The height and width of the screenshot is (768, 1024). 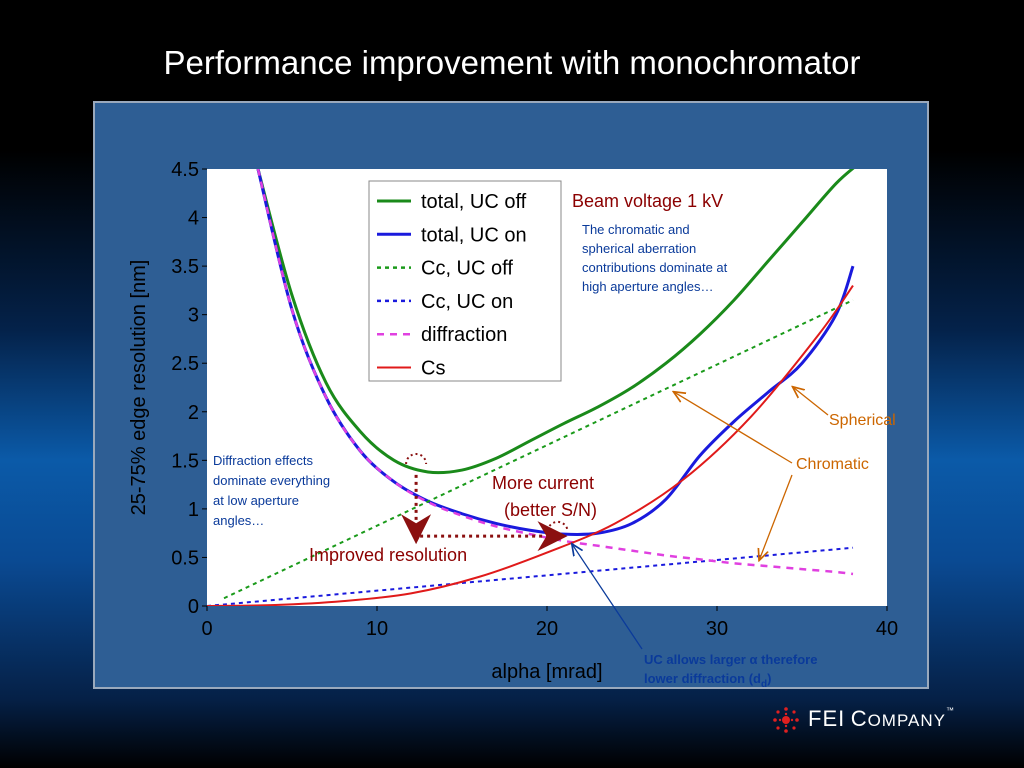 I want to click on beam-voltage-label: Beam voltage 1 kV, so click(x=647, y=201).